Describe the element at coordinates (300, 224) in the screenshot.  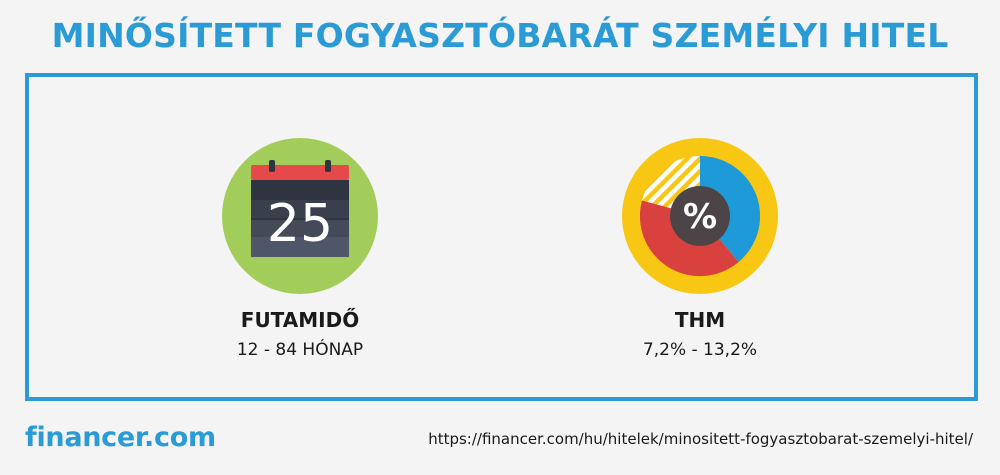
I see `calendar-number: 25` at that location.